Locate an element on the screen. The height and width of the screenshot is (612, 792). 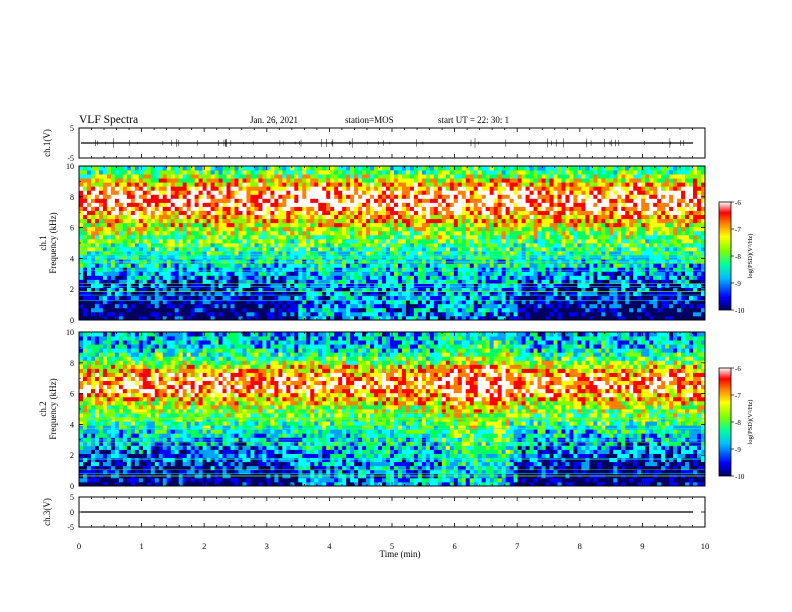
time-axis: 0 1 2 3 4 5 6 7 8 9 10 is located at coordinates (393, 546).